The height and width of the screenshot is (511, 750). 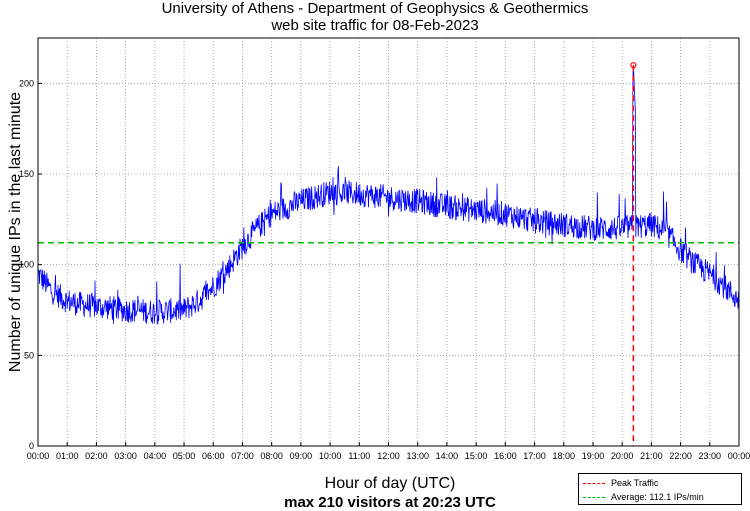 What do you see at coordinates (390, 483) in the screenshot?
I see `x-axis-label: Hour of day (UTC)` at bounding box center [390, 483].